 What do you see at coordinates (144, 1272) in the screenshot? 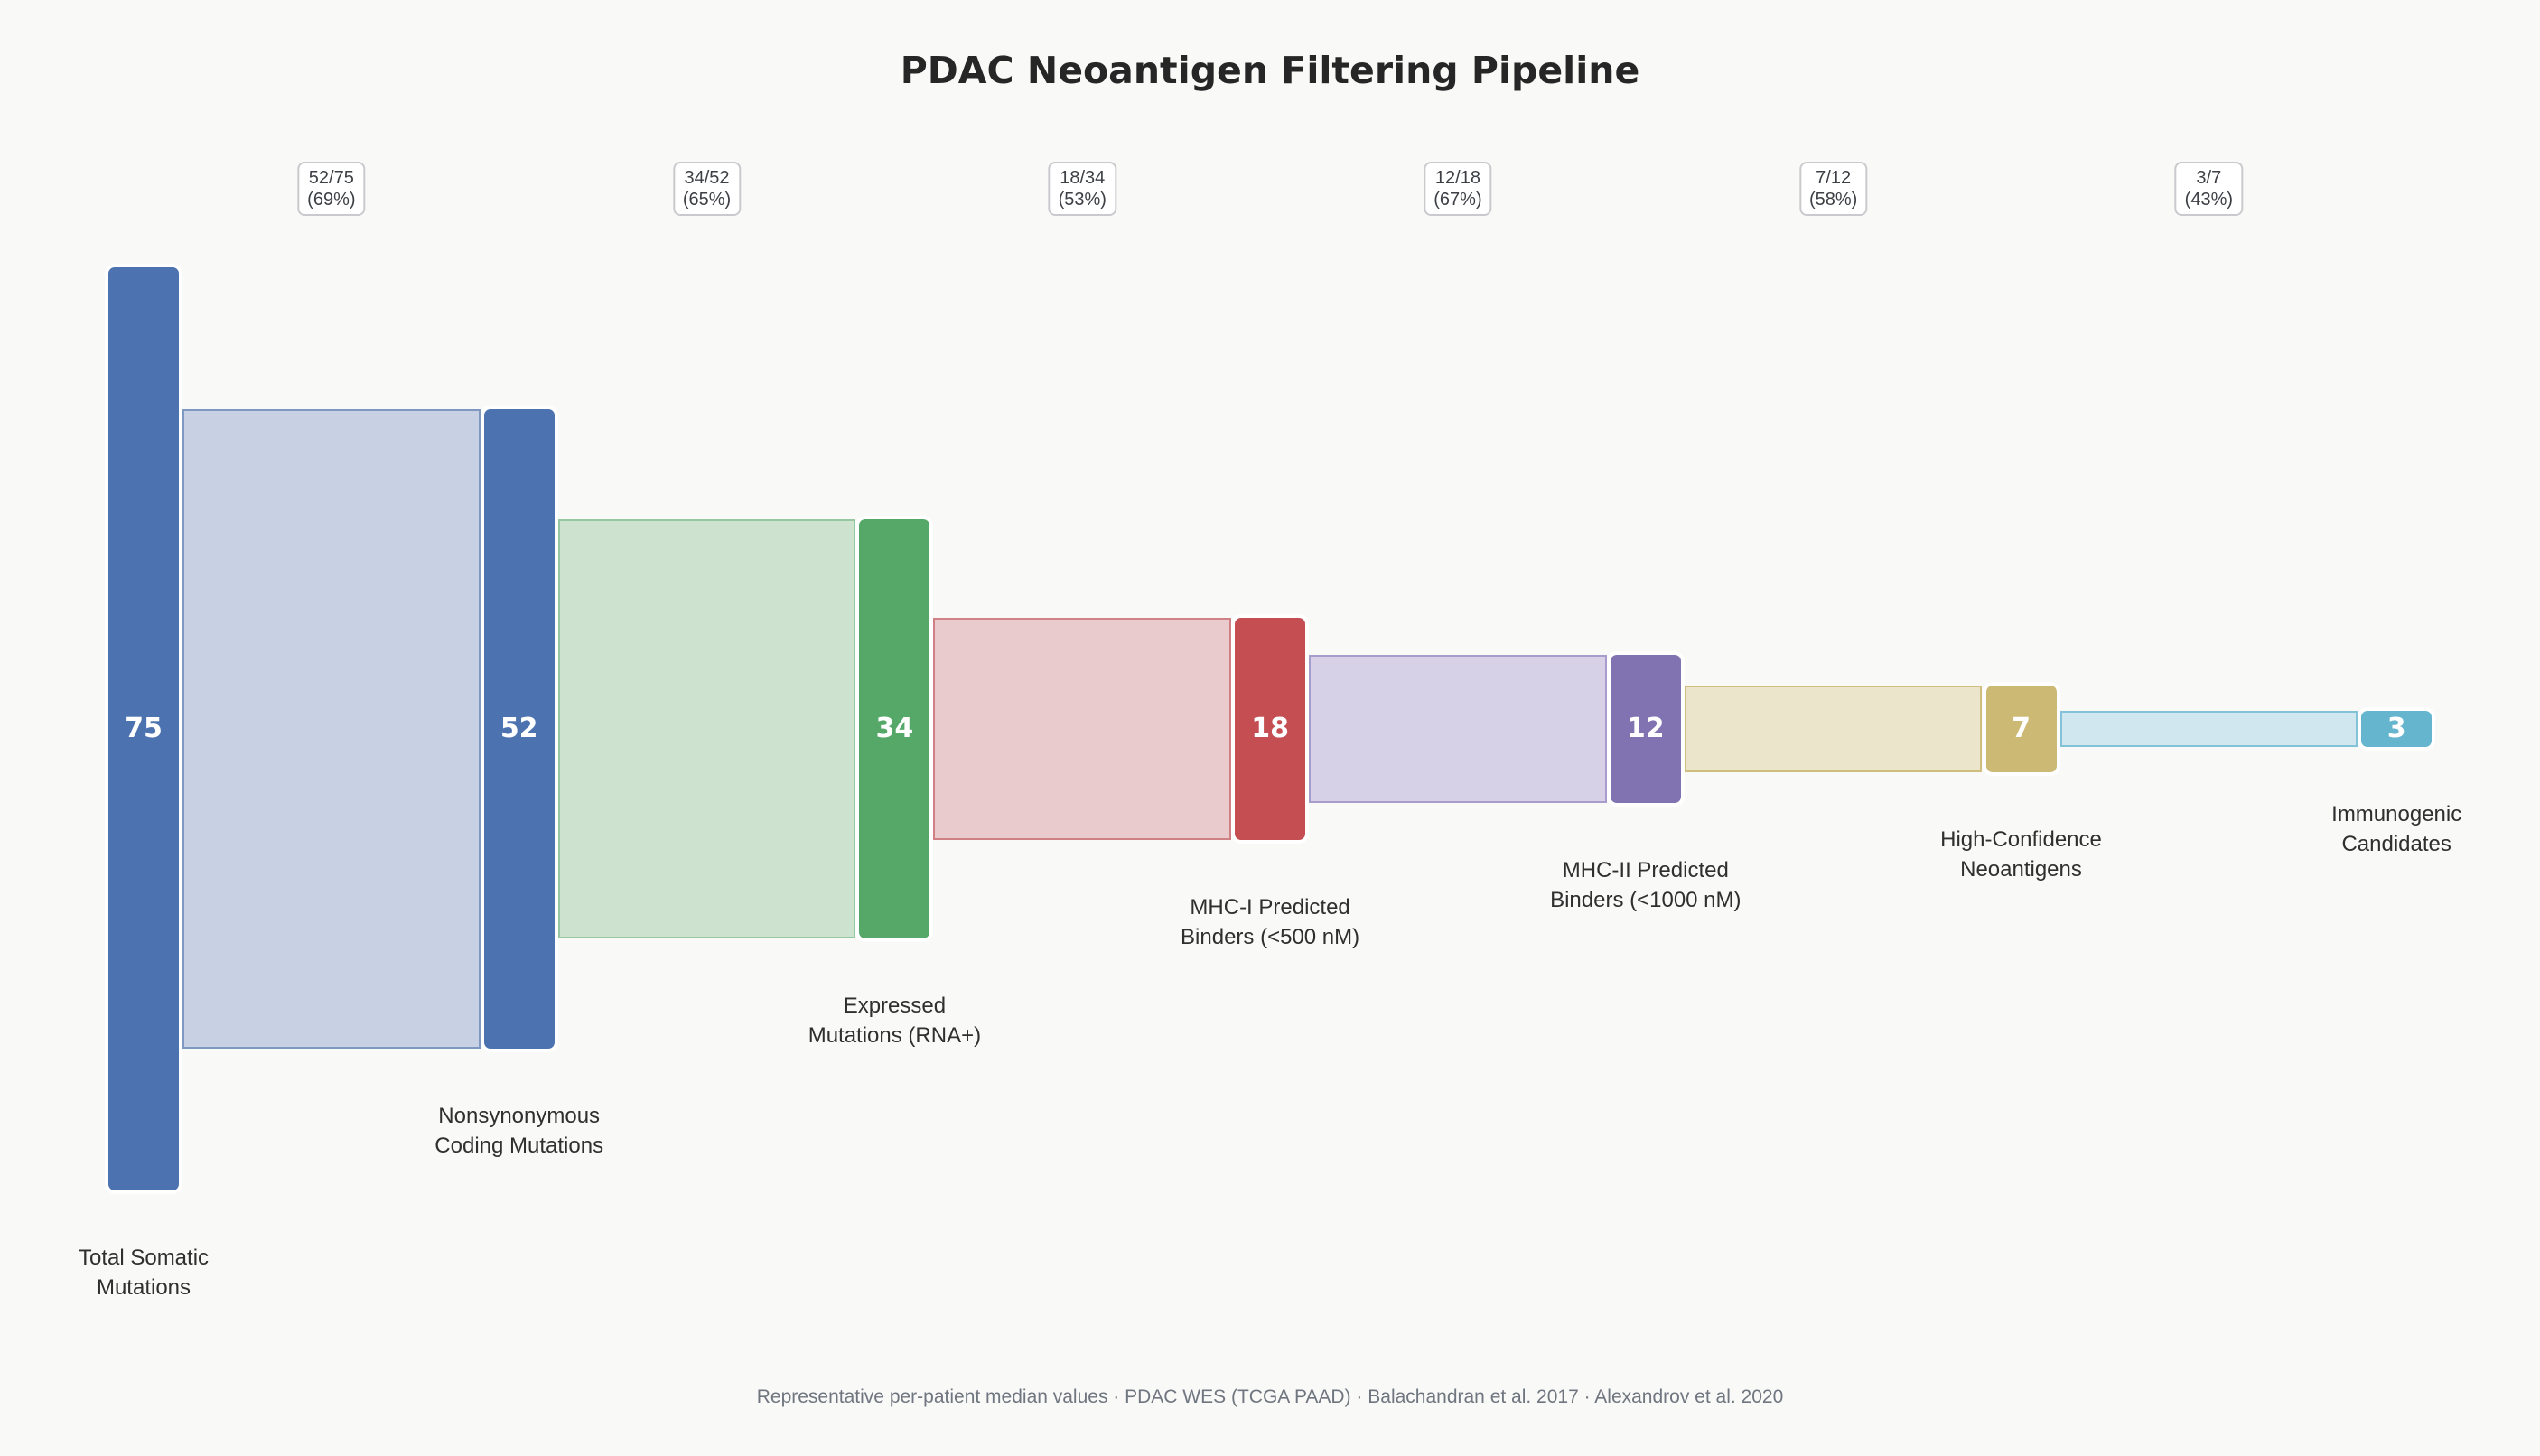
I see `stage-label-total-somatic-mutations: Total Somatic Mutations` at bounding box center [144, 1272].